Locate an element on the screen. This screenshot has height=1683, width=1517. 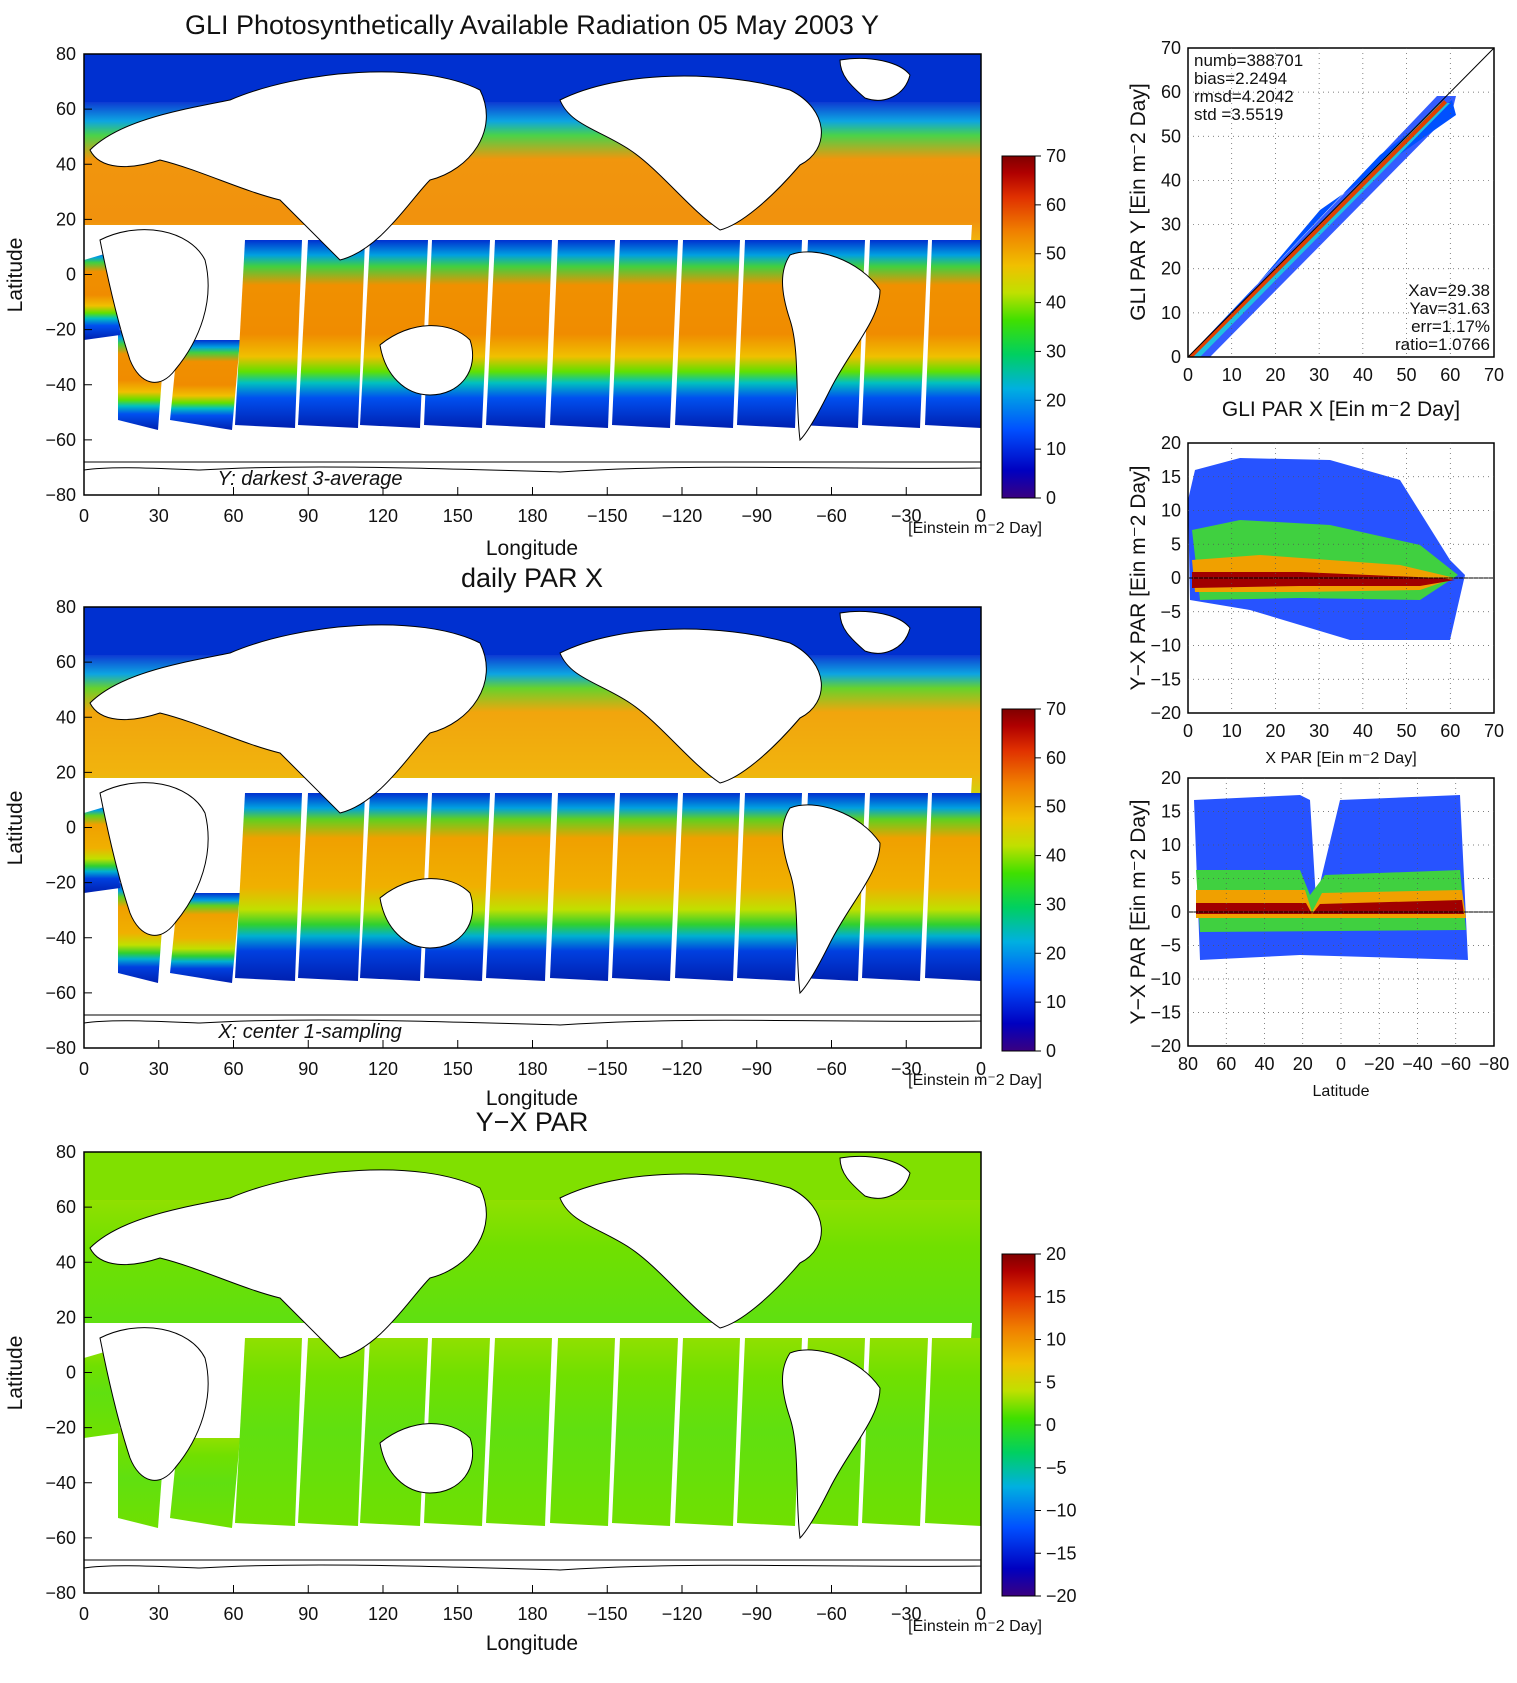
scatter3-xticks: 80 60 40 20 0 −20 −40 −60 −80 is located at coordinates (1343, 1064).